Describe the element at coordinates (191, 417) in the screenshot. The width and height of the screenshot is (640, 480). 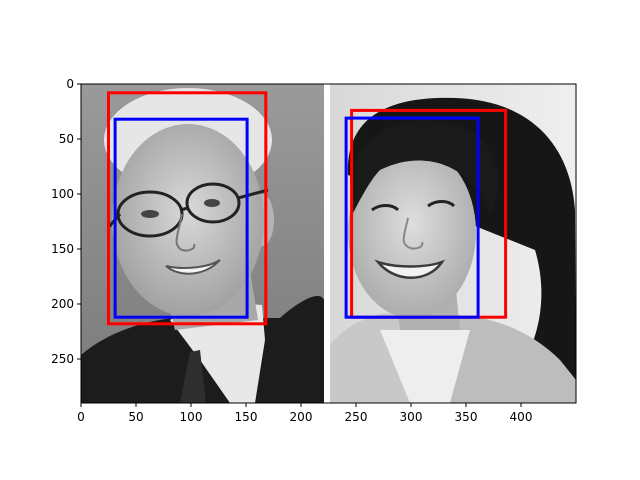
I see `x-tick-label: 100` at that location.